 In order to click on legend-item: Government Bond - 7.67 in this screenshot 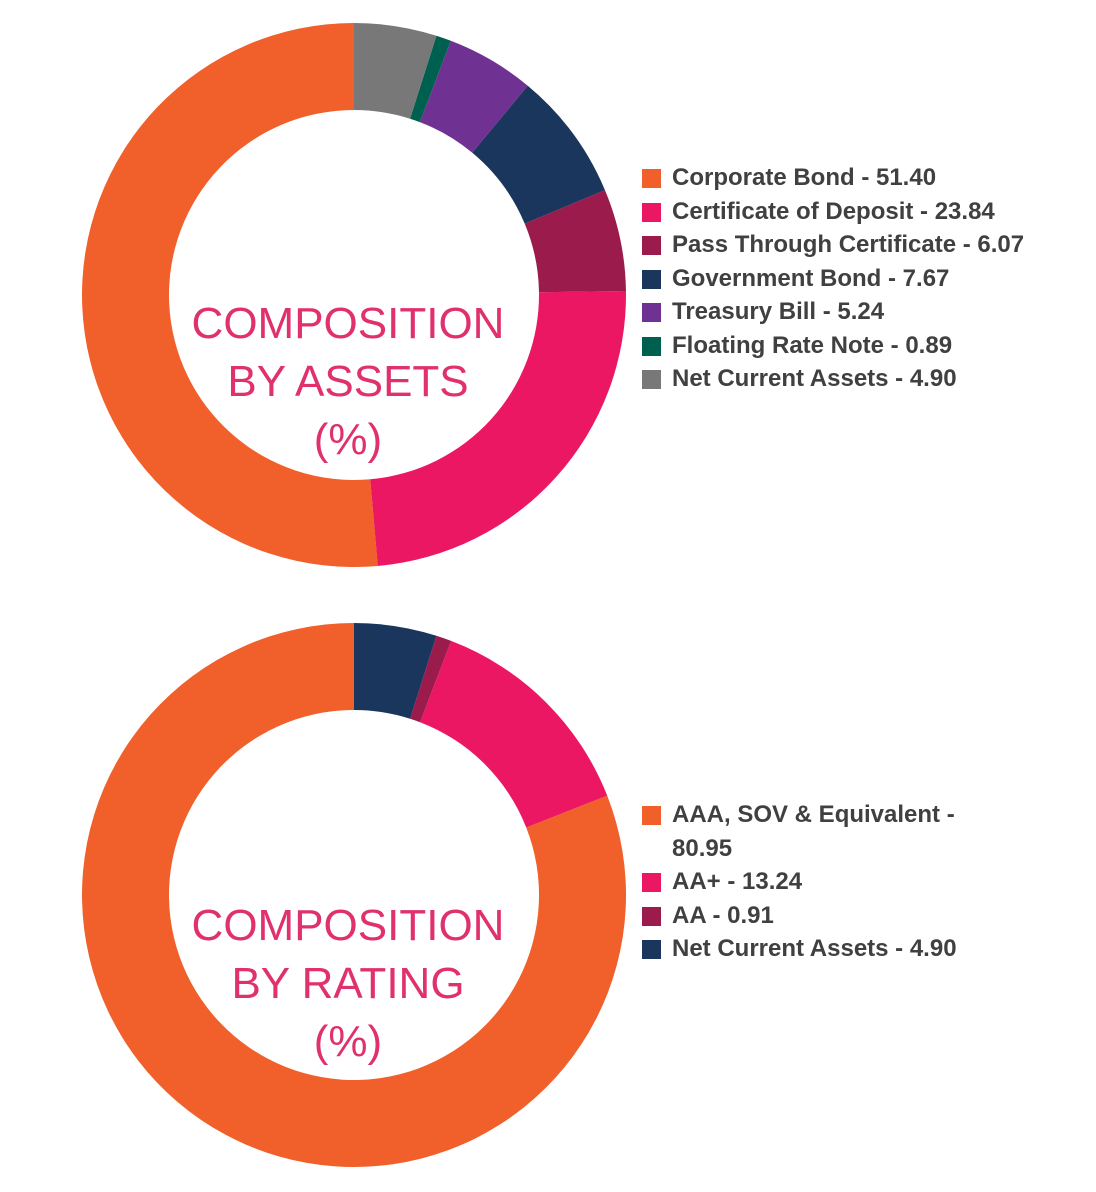, I will do `click(862, 279)`.